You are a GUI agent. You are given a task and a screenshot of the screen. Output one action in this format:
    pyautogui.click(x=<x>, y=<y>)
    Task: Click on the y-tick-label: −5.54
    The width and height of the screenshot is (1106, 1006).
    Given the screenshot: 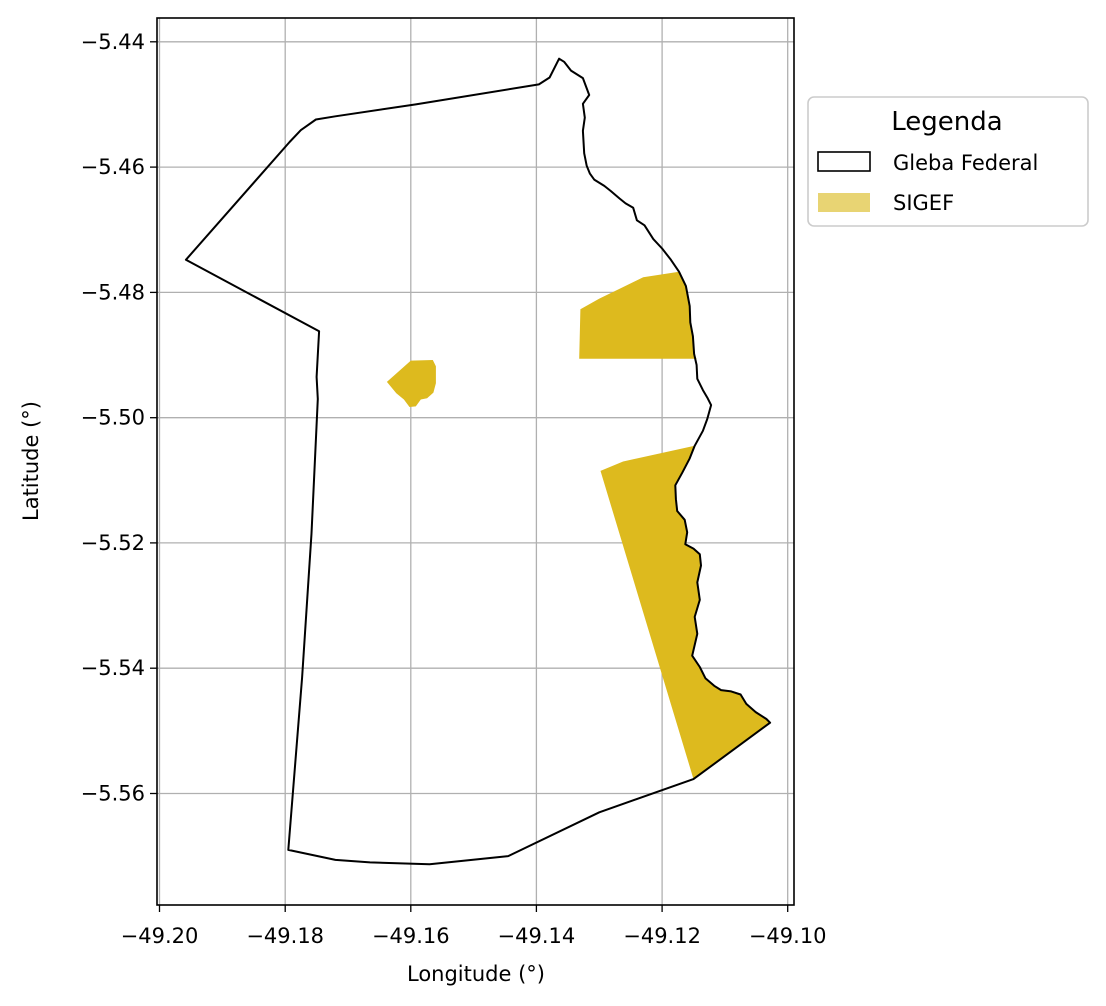 What is the action you would take?
    pyautogui.click(x=113, y=668)
    